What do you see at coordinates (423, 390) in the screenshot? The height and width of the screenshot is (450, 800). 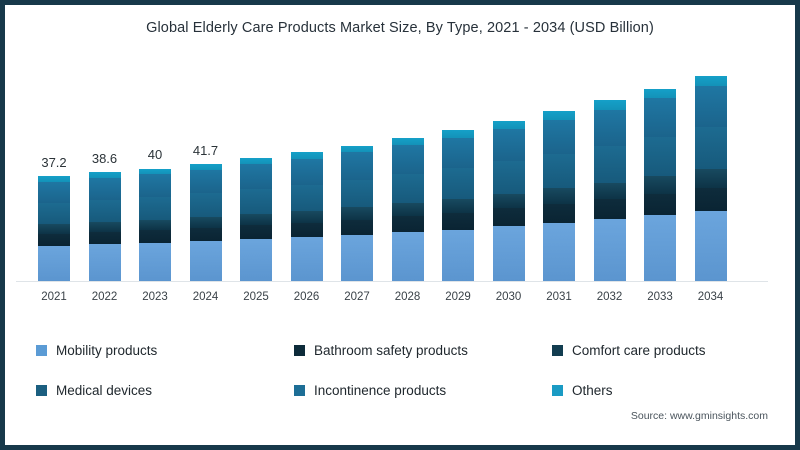 I see `legend-item-incontinence-products: Incontinence products` at bounding box center [423, 390].